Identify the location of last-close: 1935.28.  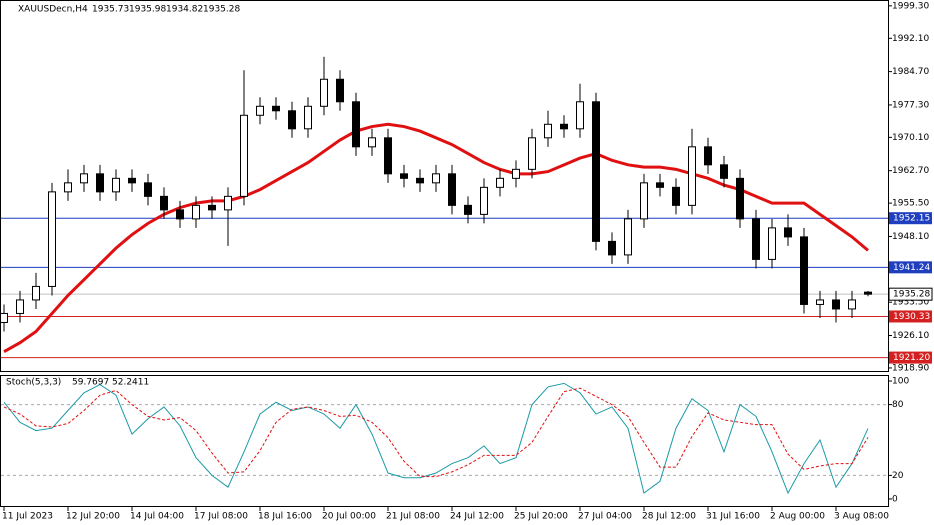
(221, 10).